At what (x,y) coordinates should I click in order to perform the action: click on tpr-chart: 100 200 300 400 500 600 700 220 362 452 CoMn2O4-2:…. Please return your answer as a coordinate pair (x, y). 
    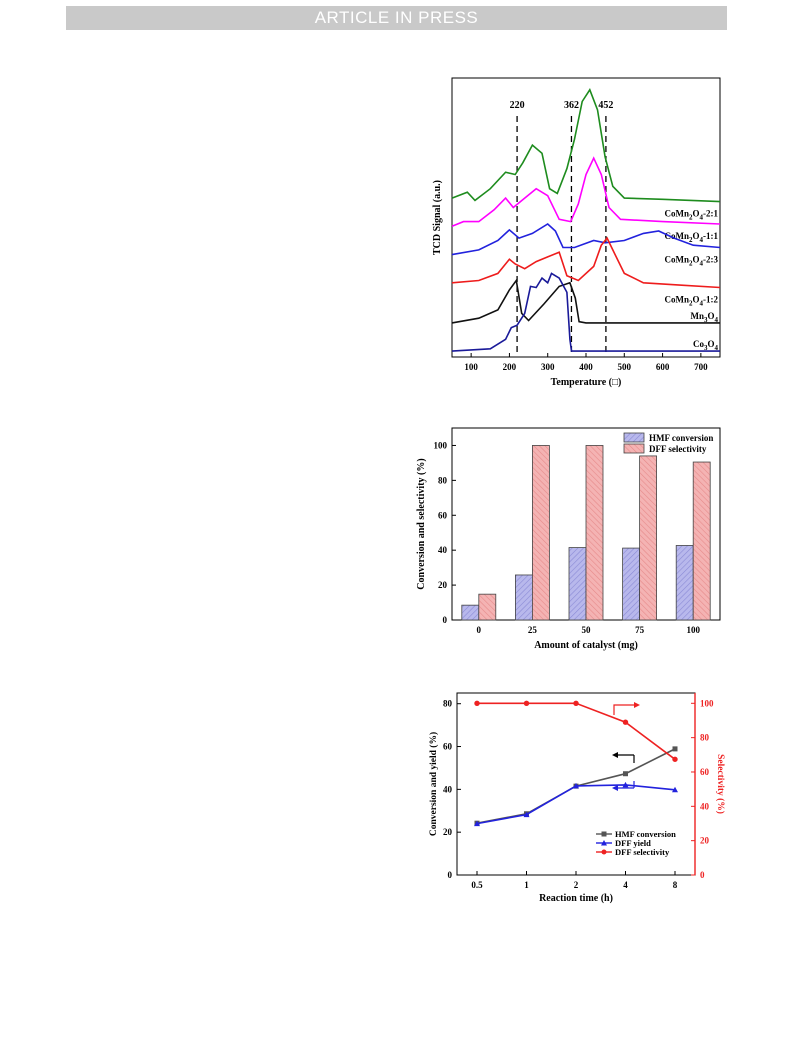
    Looking at the image, I should click on (576, 232).